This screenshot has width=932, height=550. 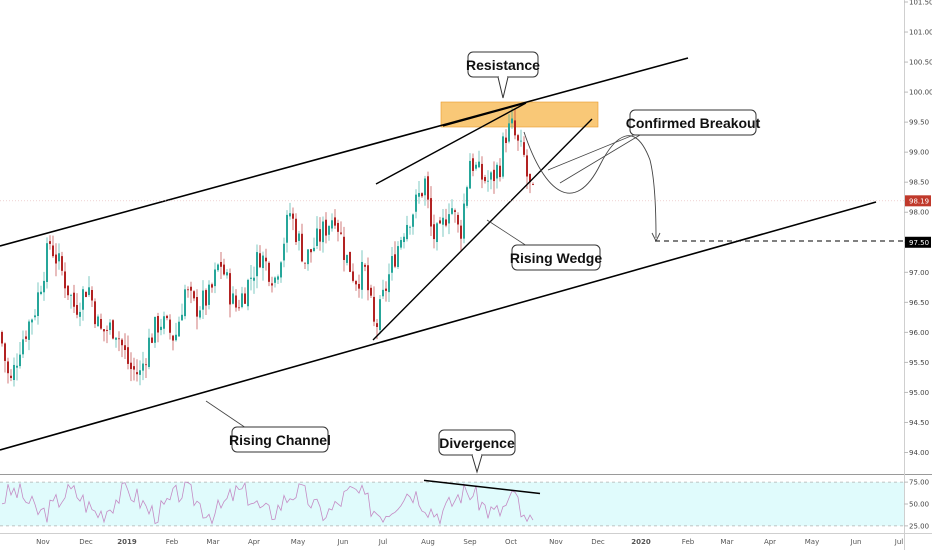 What do you see at coordinates (598, 542) in the screenshot?
I see `time-tick-label: Dec` at bounding box center [598, 542].